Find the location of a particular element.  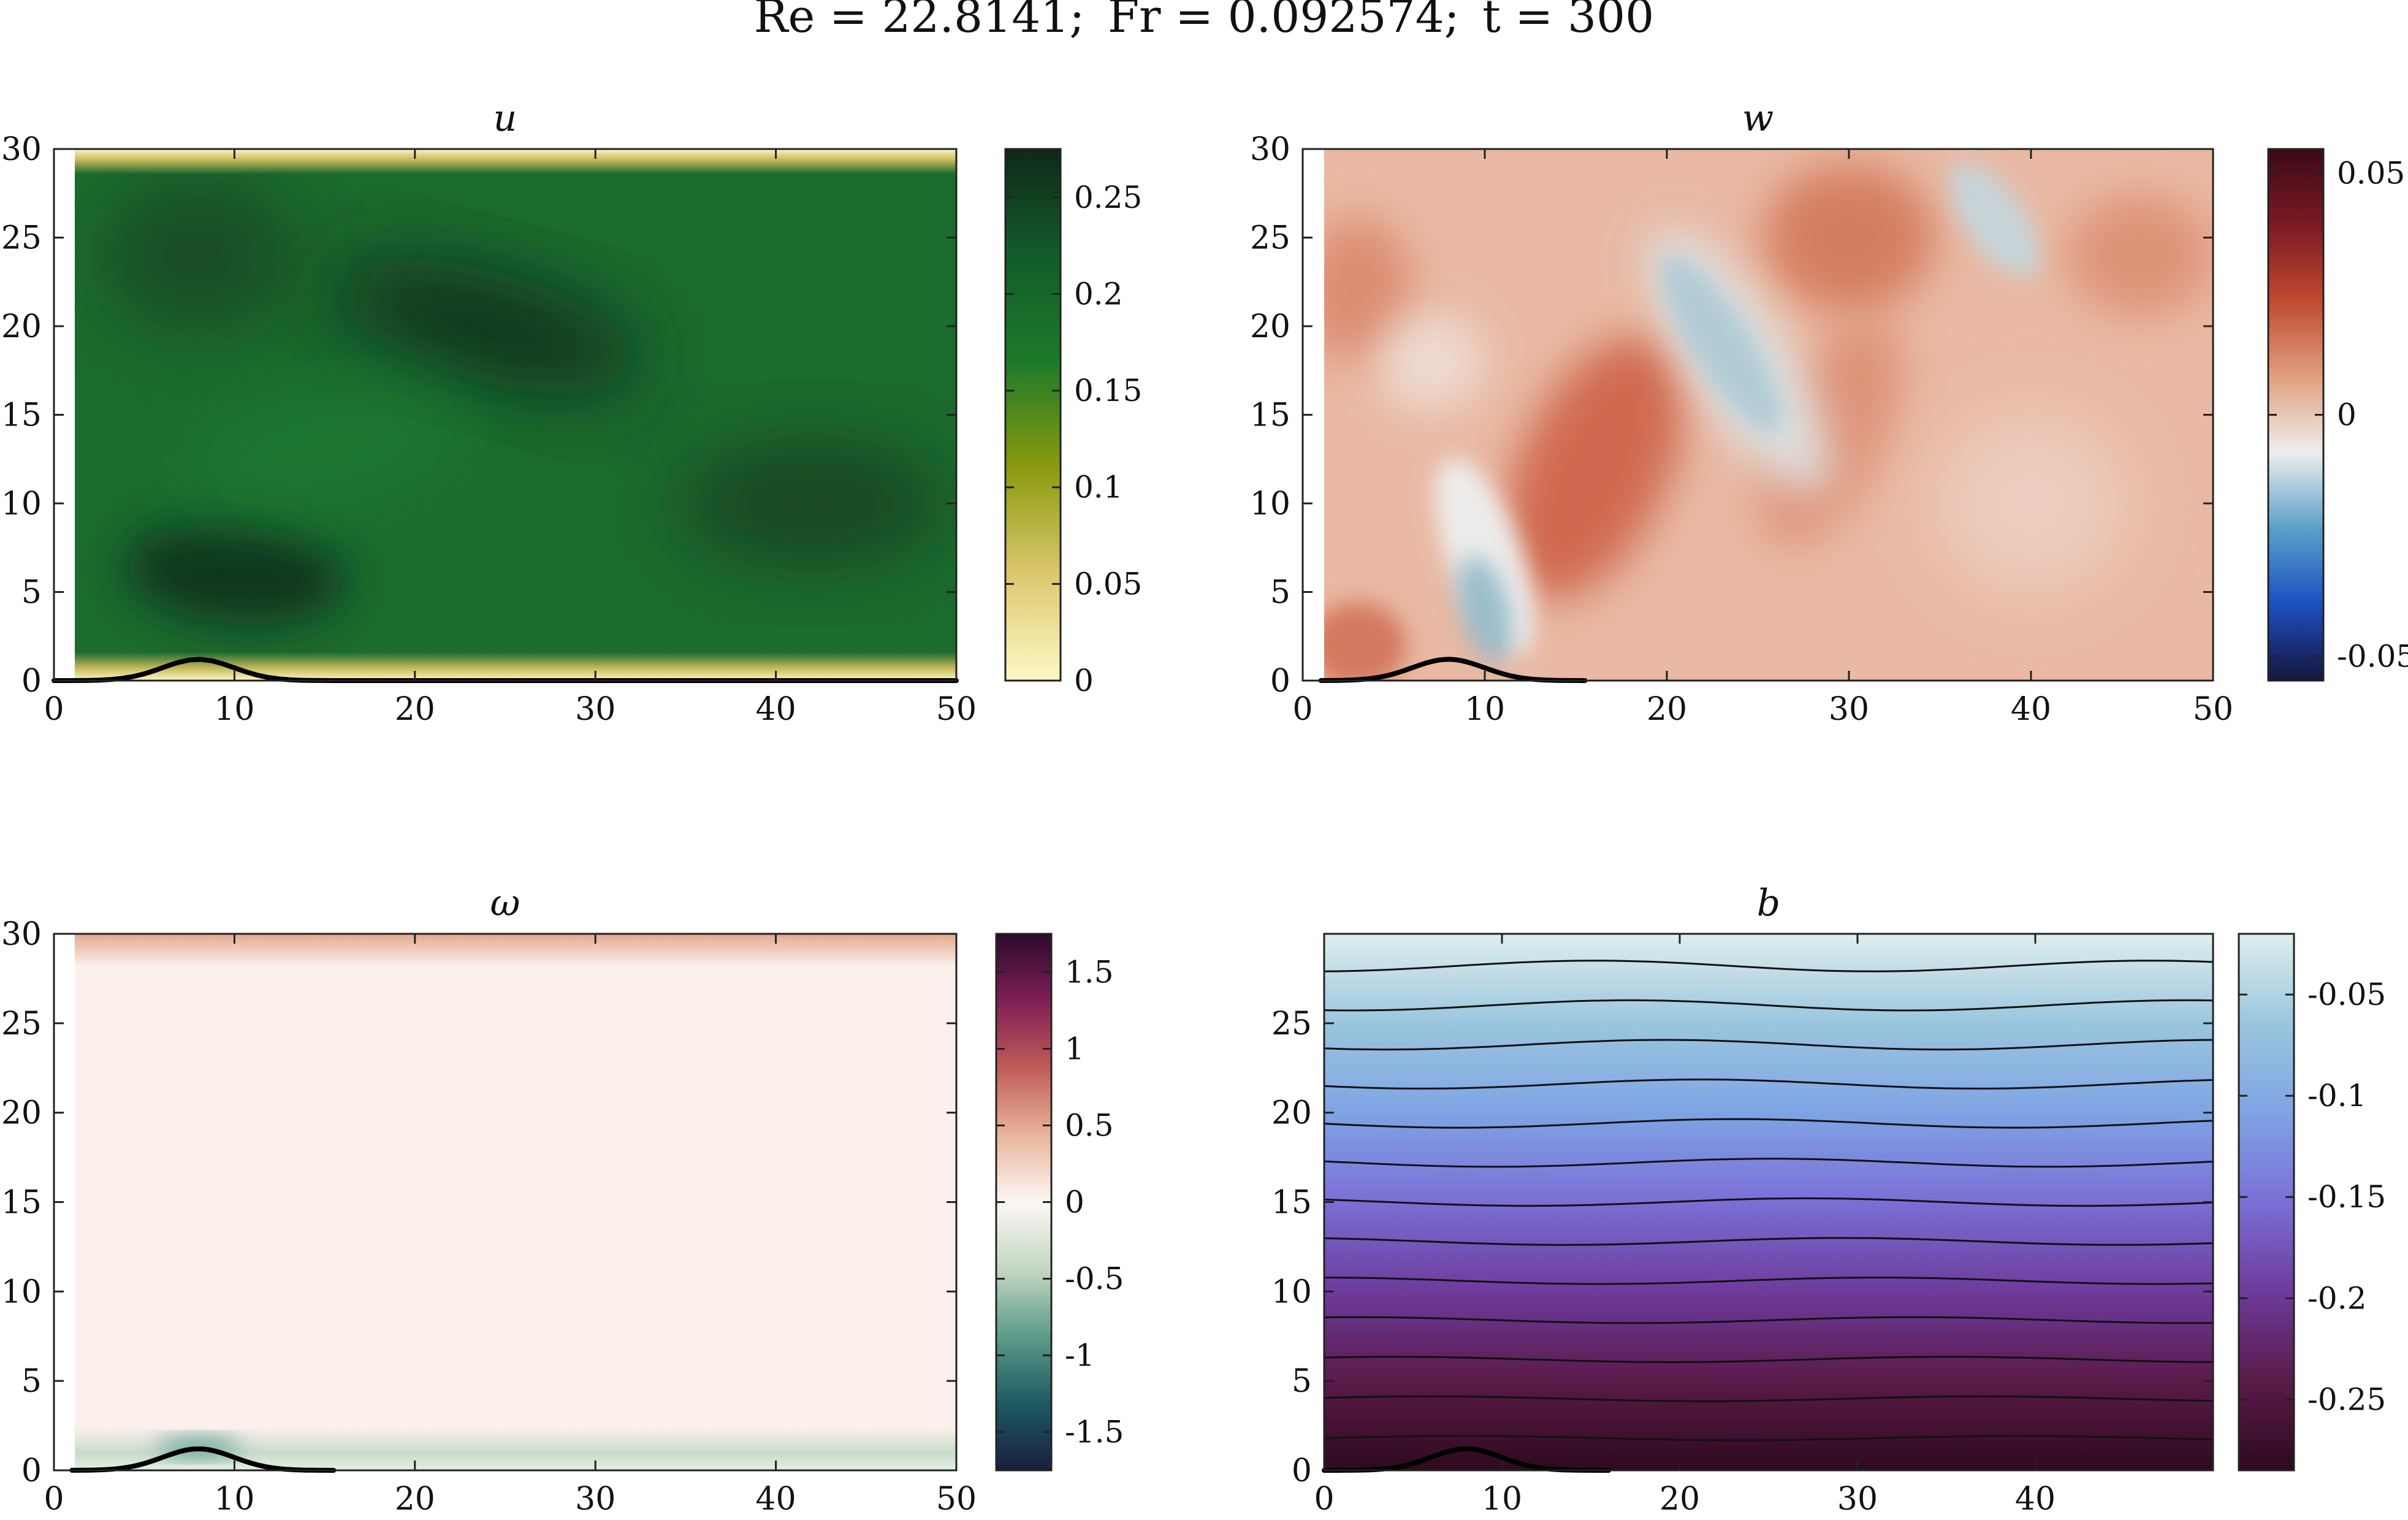

colorbar-tick-label: 0.25 is located at coordinates (1108, 197).